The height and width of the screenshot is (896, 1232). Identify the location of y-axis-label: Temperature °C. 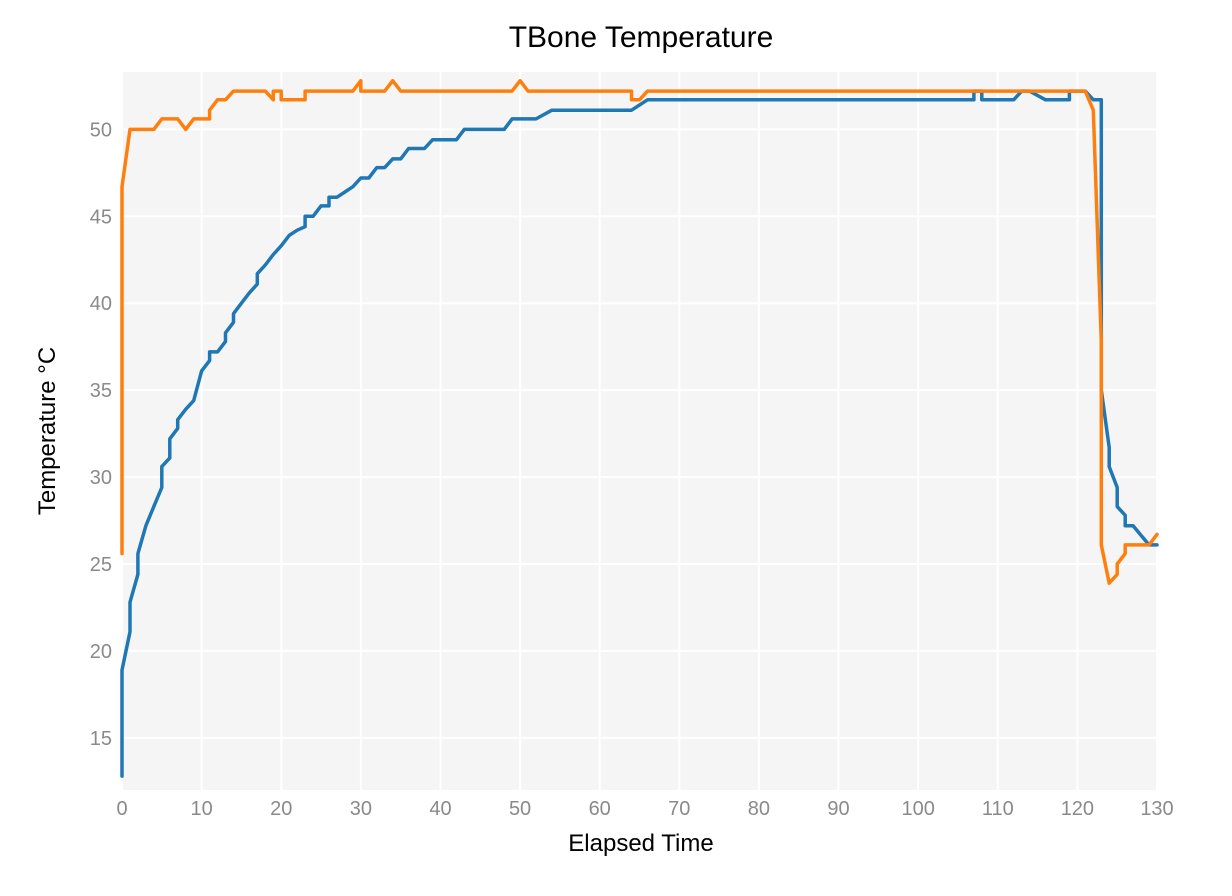
(47, 431).